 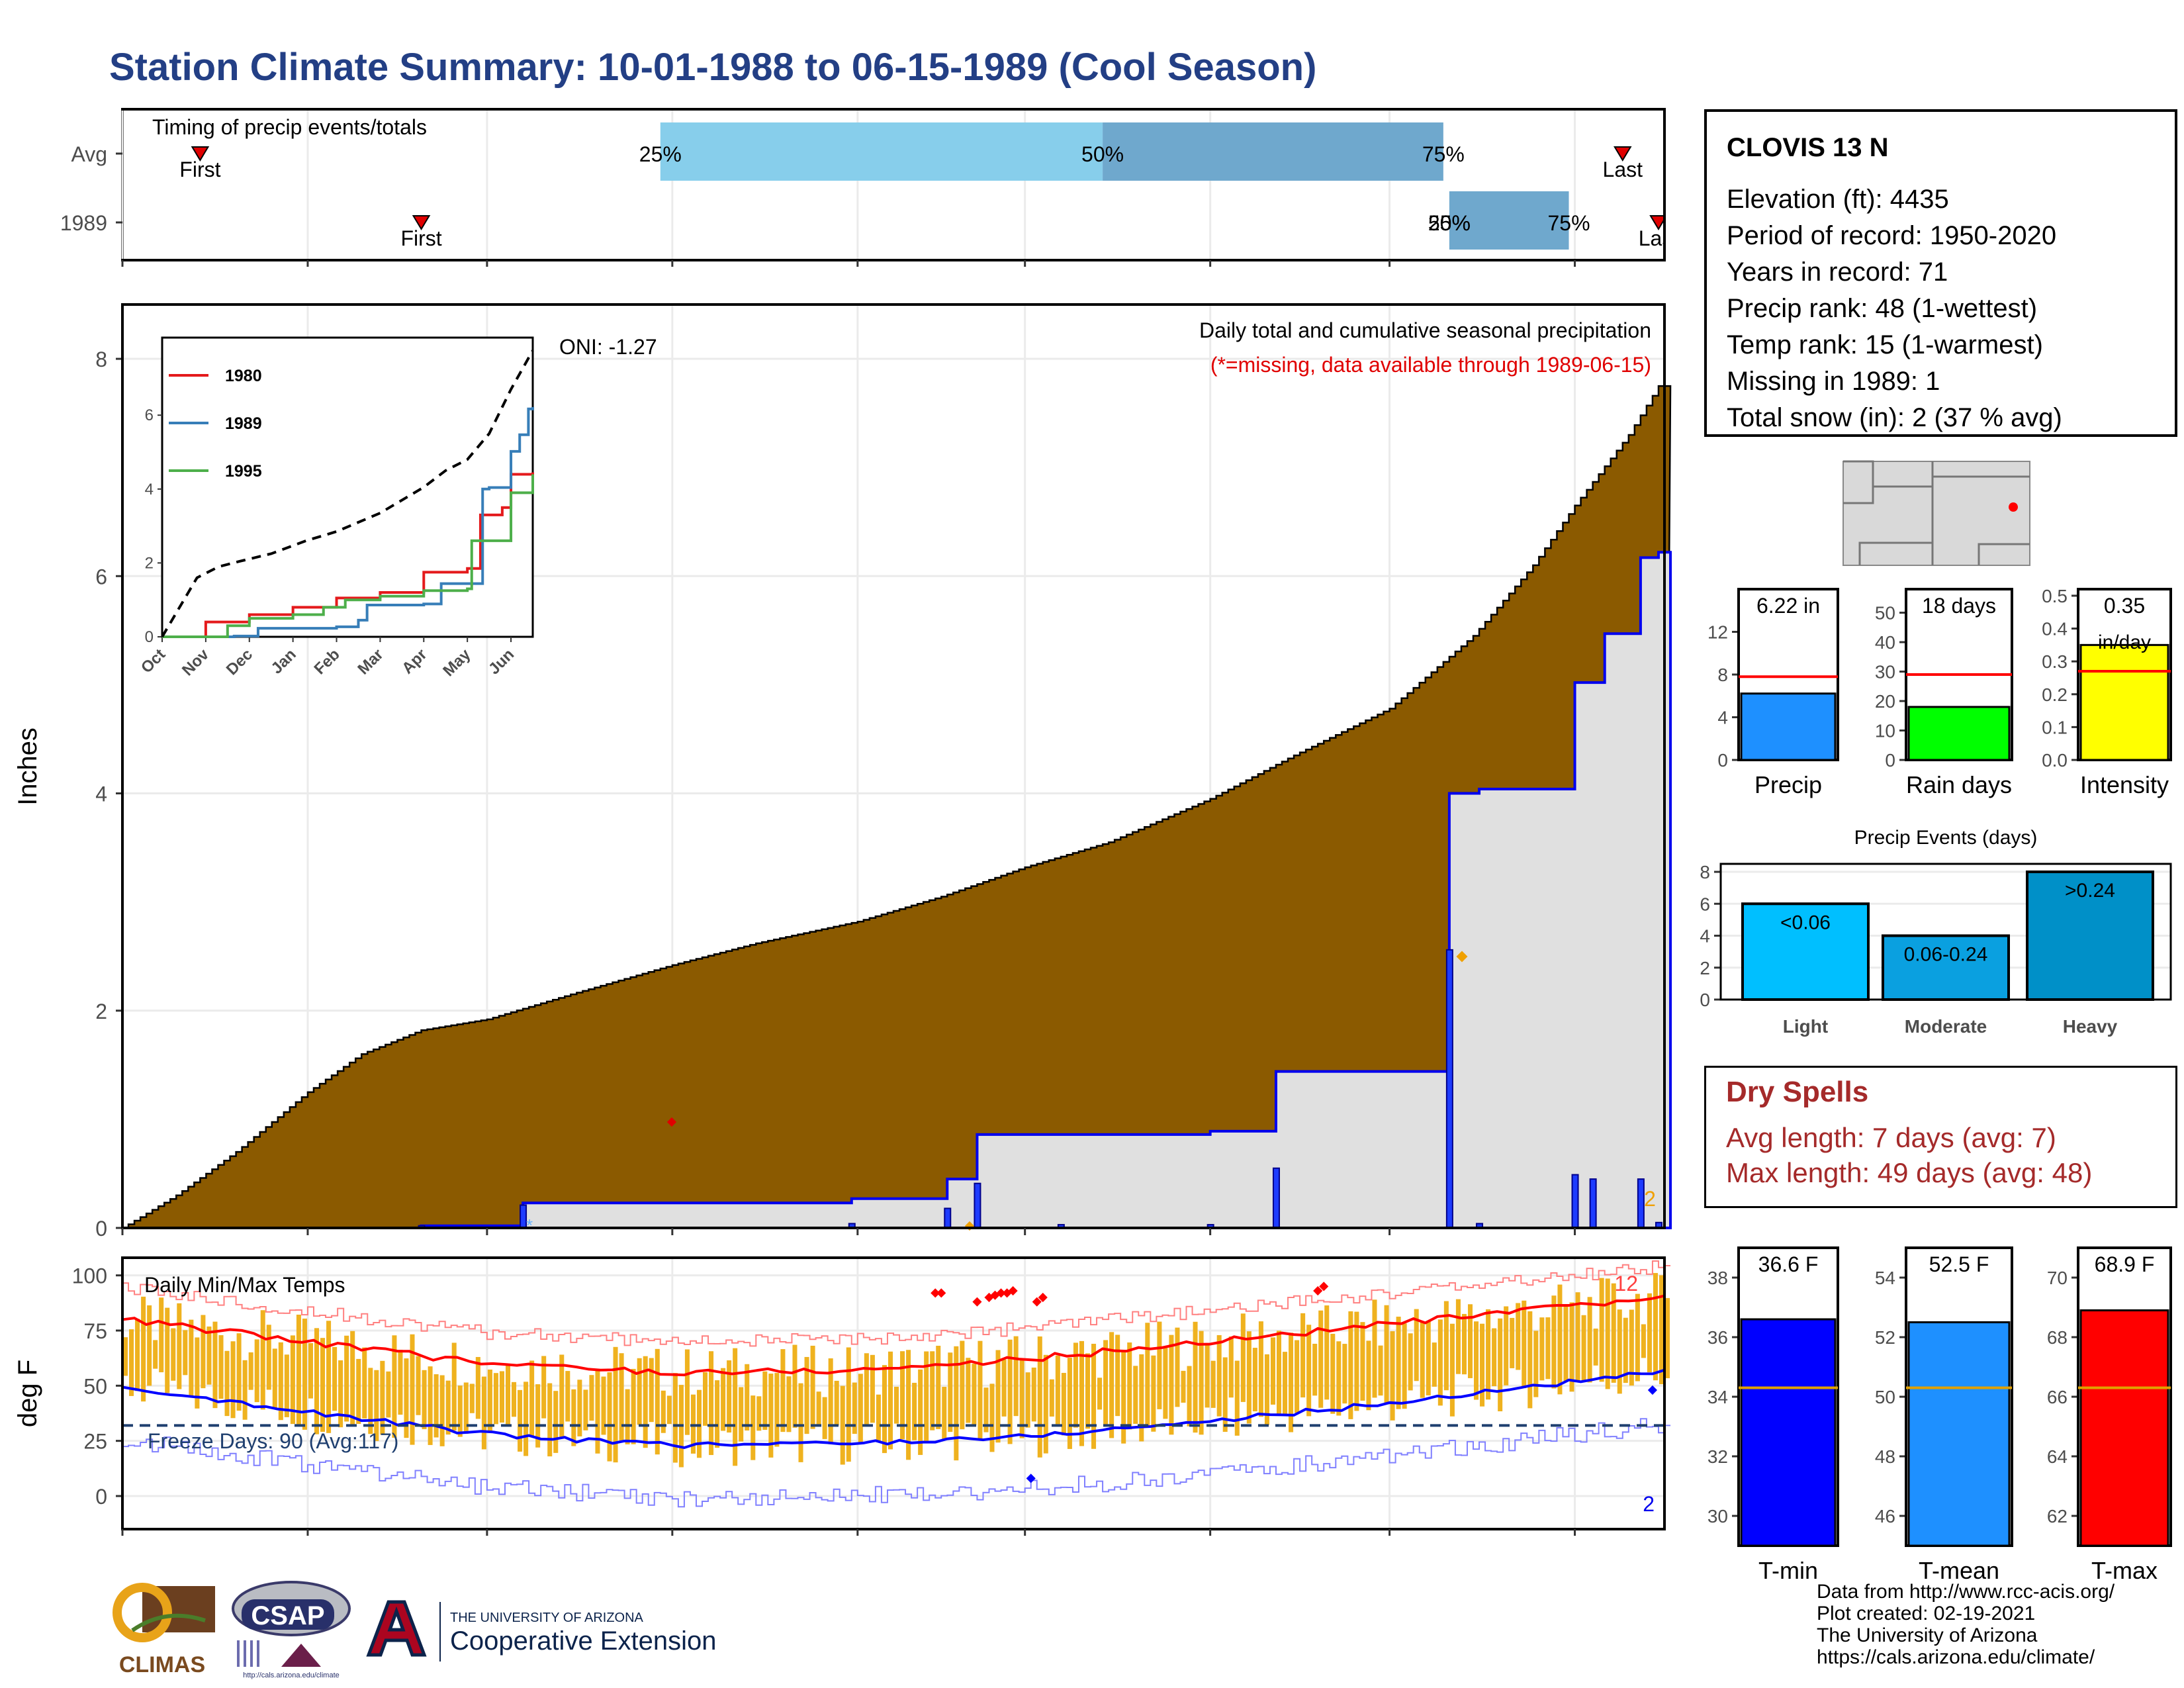 I want to click on temp-y-tick-label: 75, so click(x=95, y=1331).